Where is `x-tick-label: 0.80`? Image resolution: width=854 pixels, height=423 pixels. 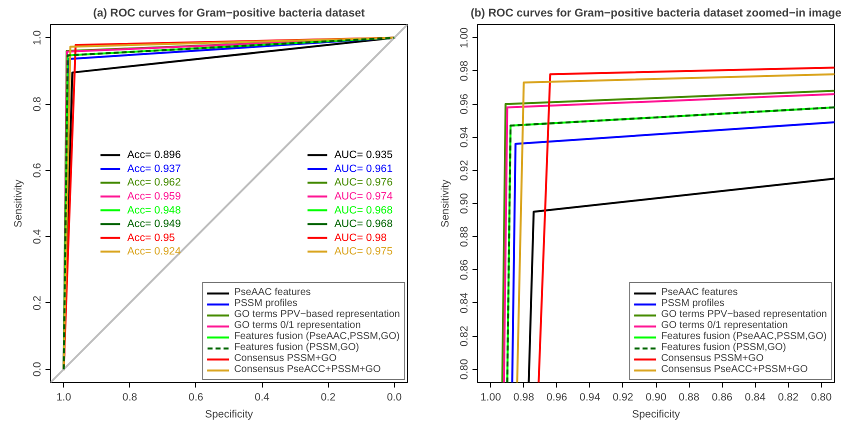 x-tick-label: 0.80 is located at coordinates (821, 398).